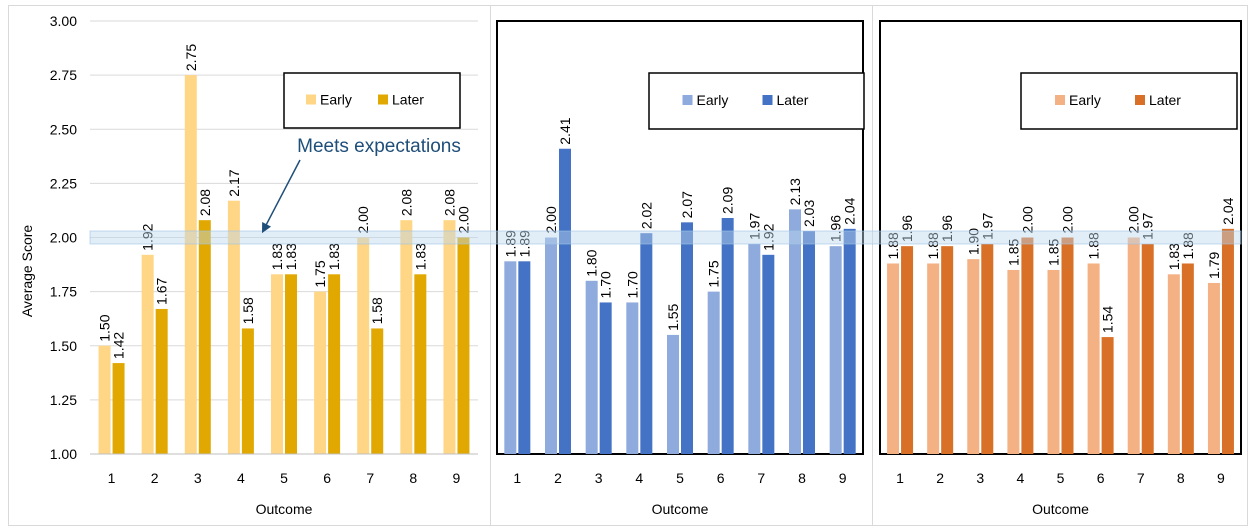  I want to click on y-tick-label: 1.25, so click(63, 400).